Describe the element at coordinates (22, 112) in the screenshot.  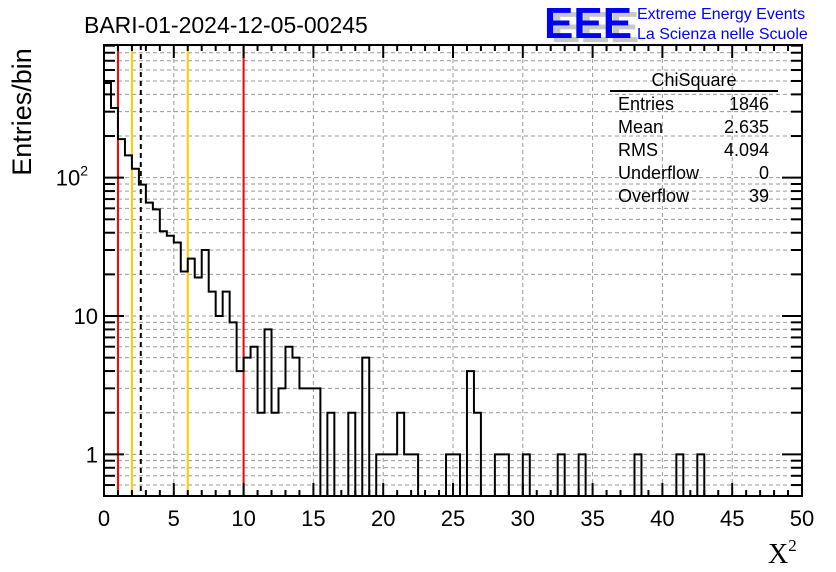
I see `y-axis-label: Entries/bin` at that location.